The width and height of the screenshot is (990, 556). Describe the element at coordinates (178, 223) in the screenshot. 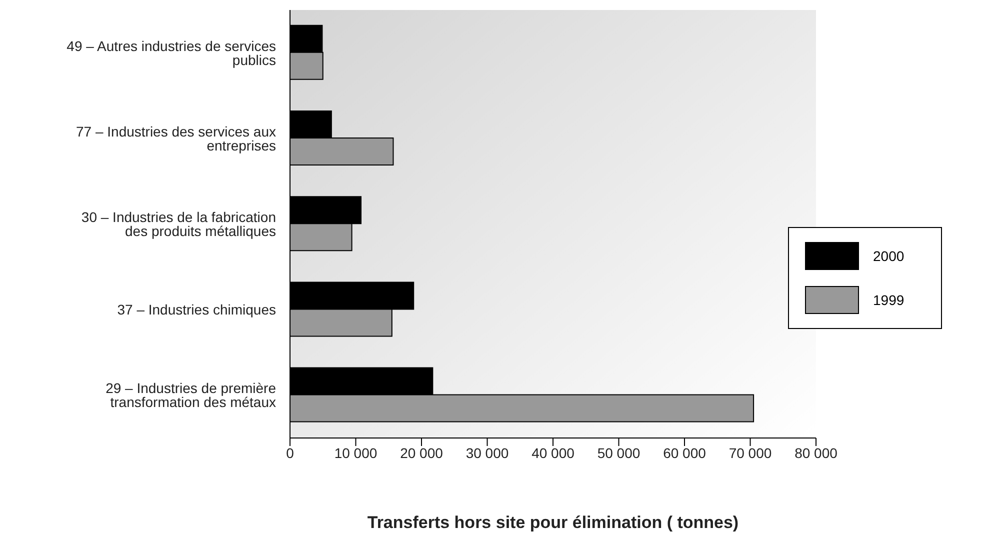

I see `y-tick-label: 30 – Industries de la fabrication des produits métalliques` at that location.